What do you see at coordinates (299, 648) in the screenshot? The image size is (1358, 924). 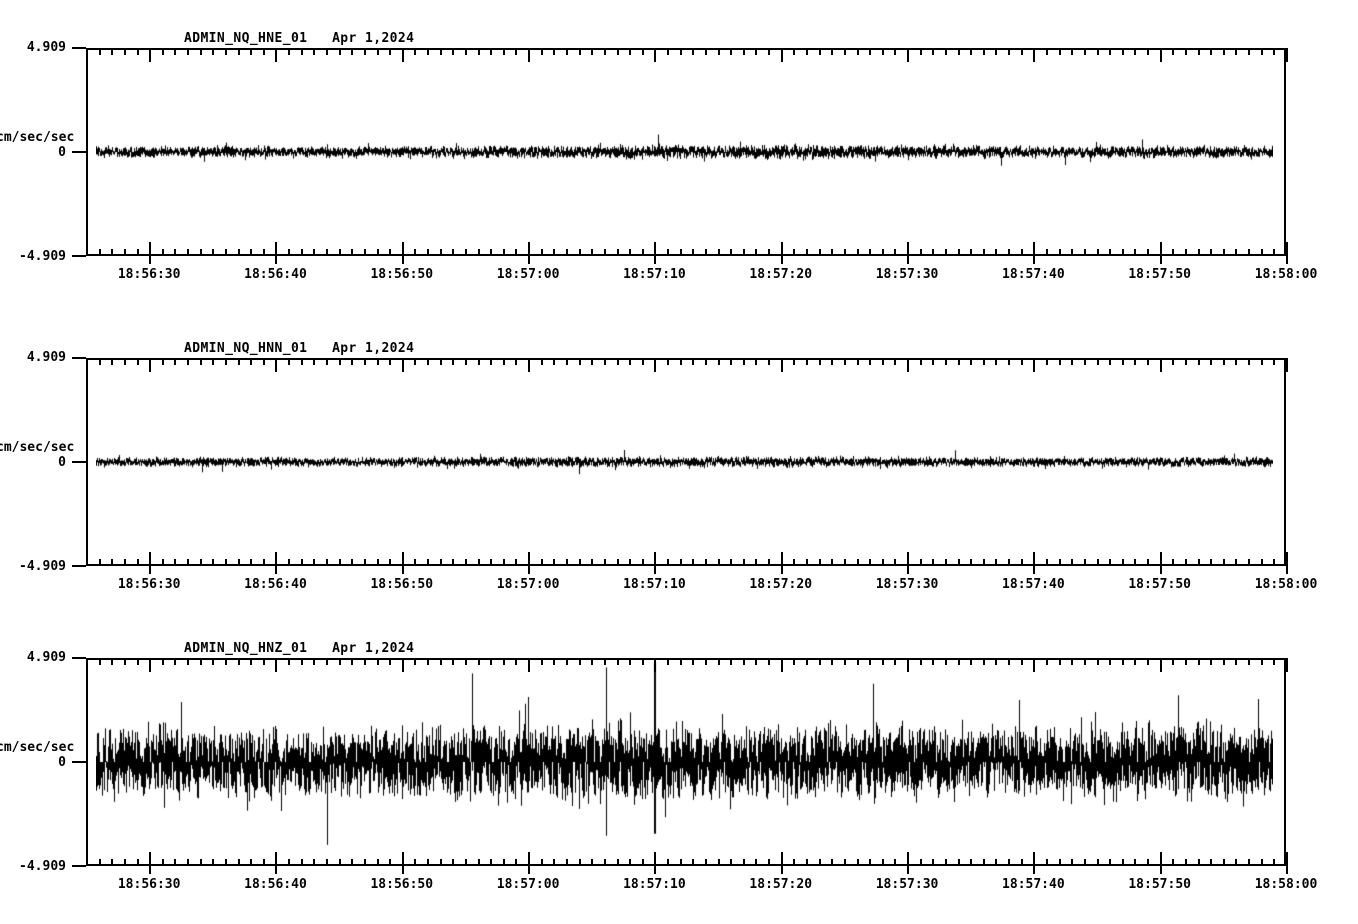 I see `panel-title-hnz: ADMIN_NQ_HNZ_01 Apr 1,2024` at bounding box center [299, 648].